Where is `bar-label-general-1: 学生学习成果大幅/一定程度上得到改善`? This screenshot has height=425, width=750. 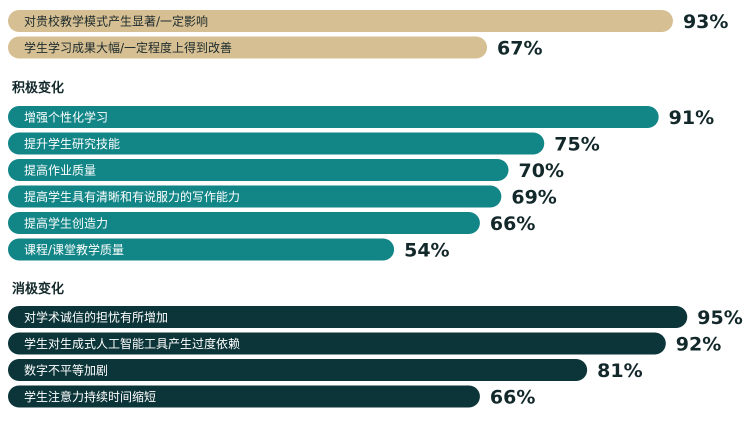 bar-label-general-1: 学生学习成果大幅/一定程度上得到改善 is located at coordinates (128, 47).